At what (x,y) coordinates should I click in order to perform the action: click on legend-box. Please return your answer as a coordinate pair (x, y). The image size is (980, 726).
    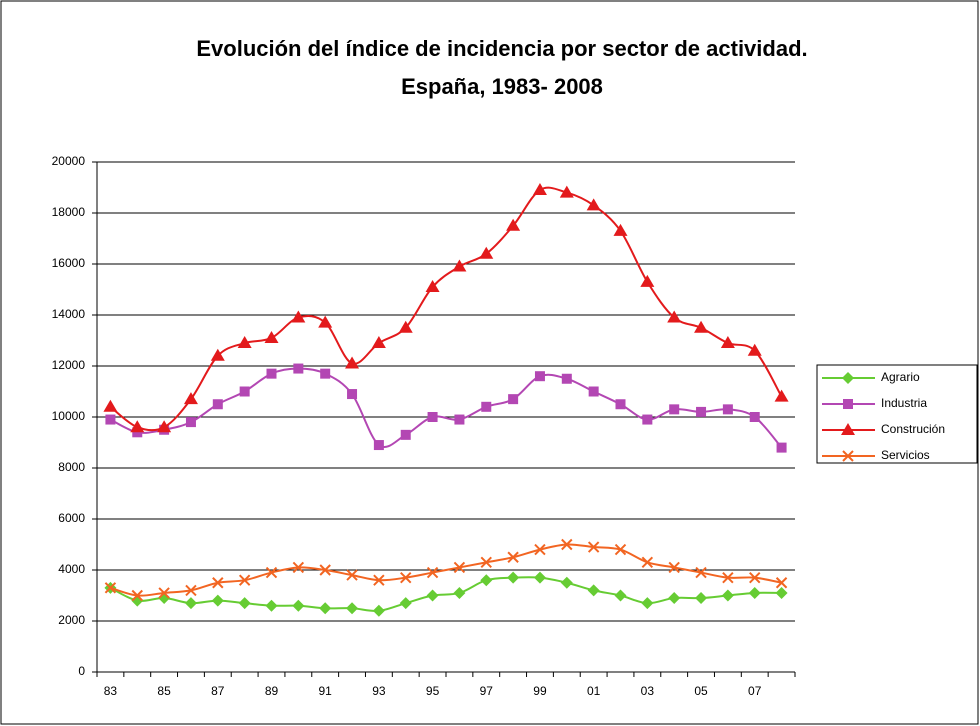
    Looking at the image, I should click on (897, 414).